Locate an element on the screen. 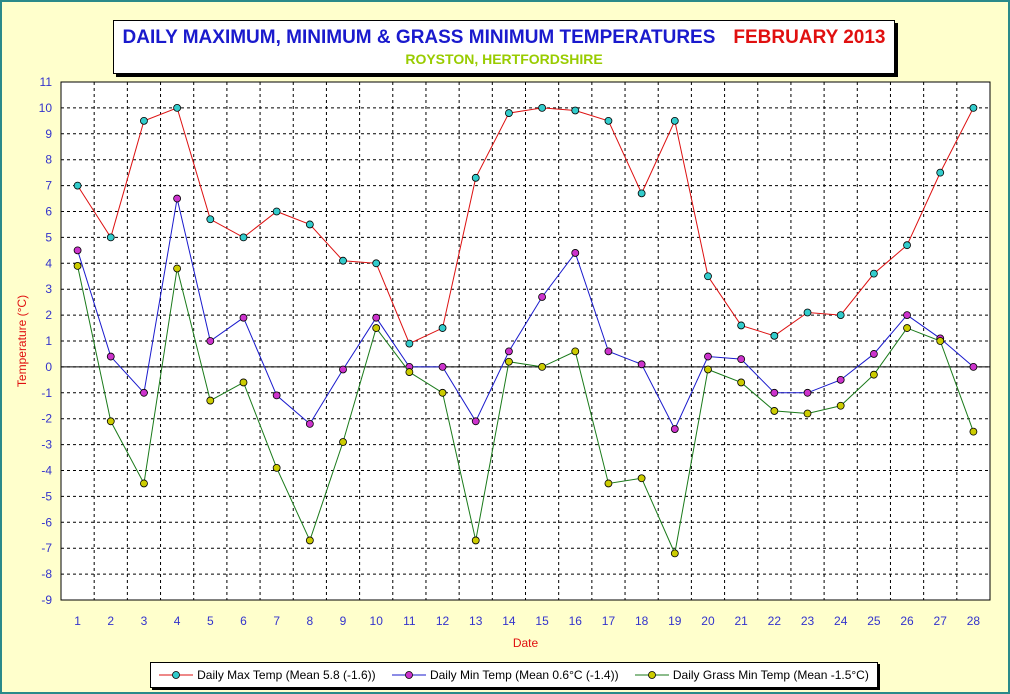 Image resolution: width=1010 pixels, height=694 pixels. y-tick-label: 7 is located at coordinates (48, 186).